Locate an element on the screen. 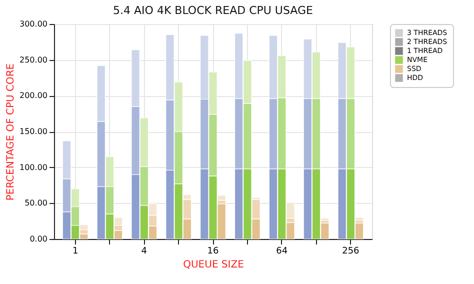  chart-title: 5.4 AIO 4K BLOCK READ CPU USAGE is located at coordinates (213, 10).